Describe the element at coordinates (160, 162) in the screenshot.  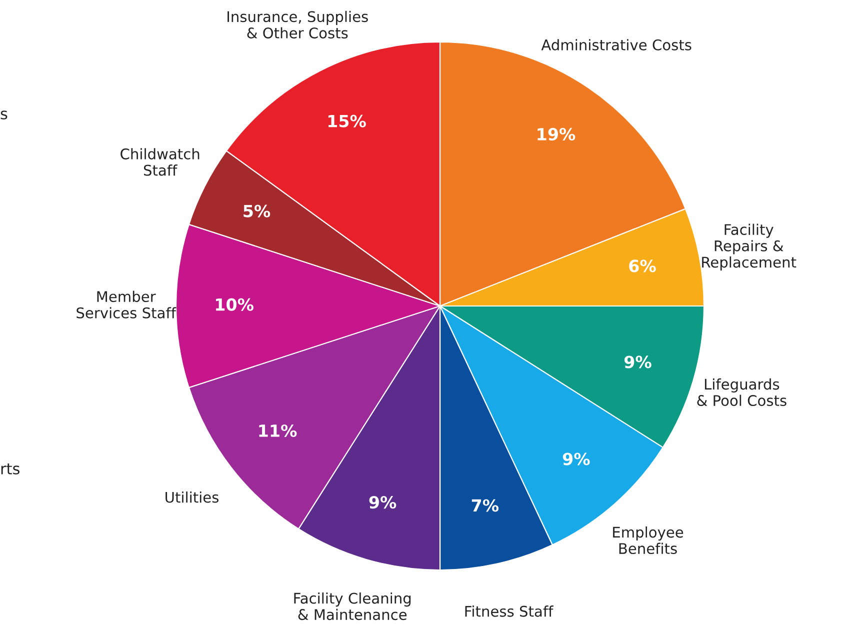
I see `slice-label: Childwatch Staff` at that location.